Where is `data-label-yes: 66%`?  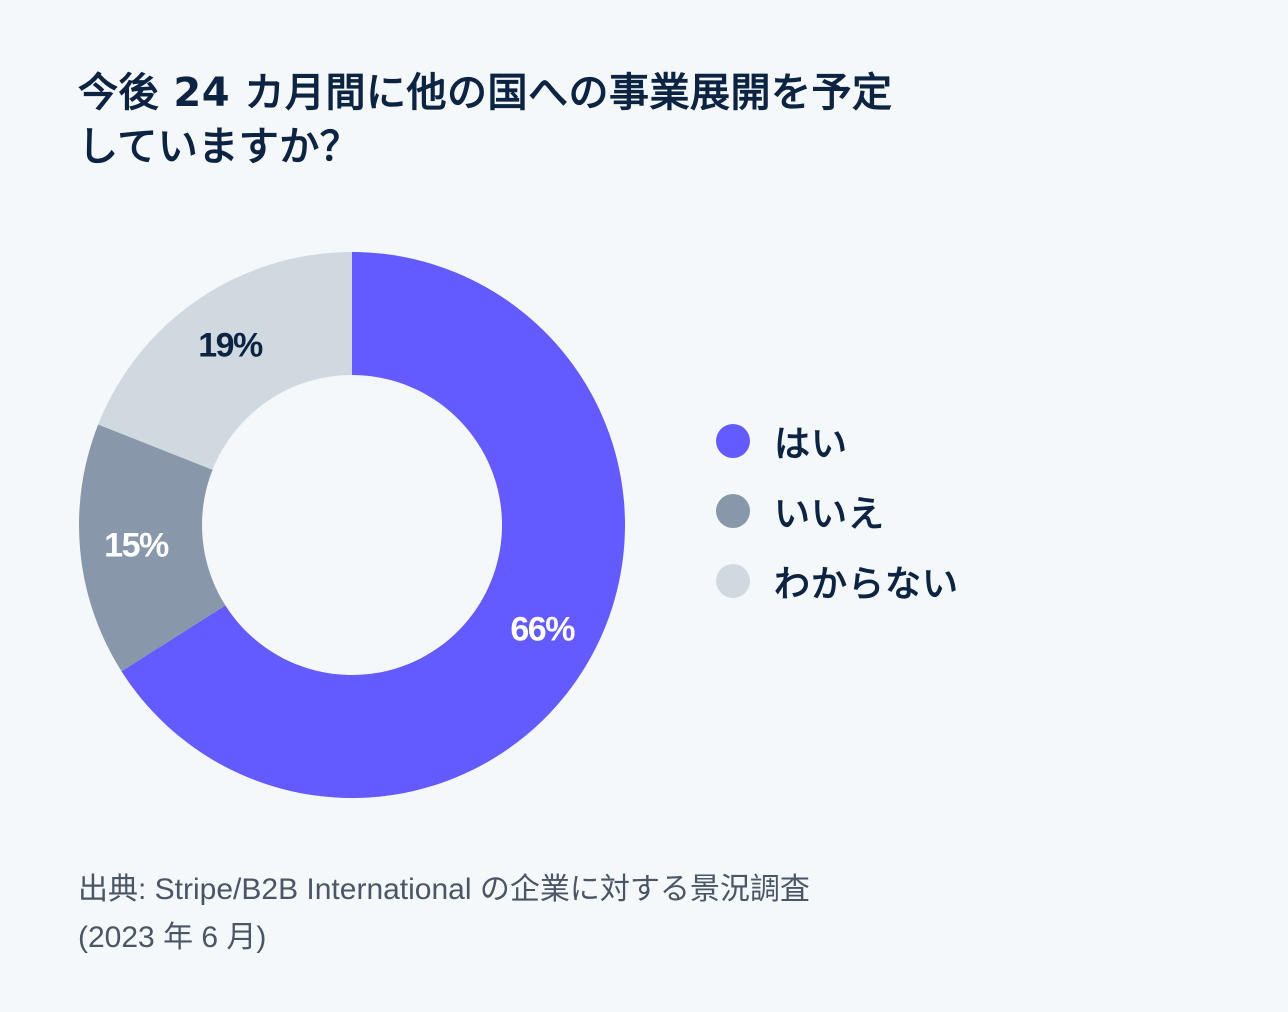
data-label-yes: 66% is located at coordinates (542, 630).